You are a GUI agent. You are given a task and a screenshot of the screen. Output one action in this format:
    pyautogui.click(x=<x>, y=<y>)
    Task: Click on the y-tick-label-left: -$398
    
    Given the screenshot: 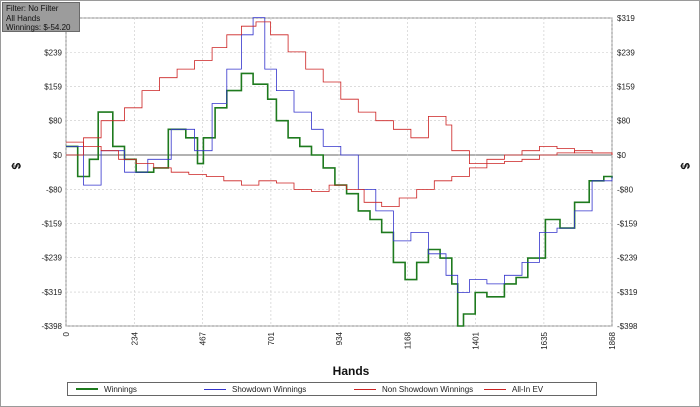 What is the action you would take?
    pyautogui.click(x=52, y=326)
    